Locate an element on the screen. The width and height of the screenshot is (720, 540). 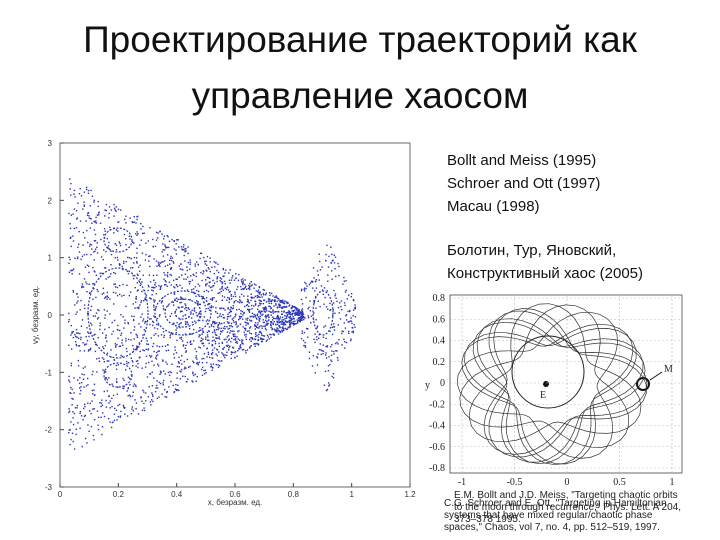
y-tick-label: -0.8 is located at coordinates (437, 468).